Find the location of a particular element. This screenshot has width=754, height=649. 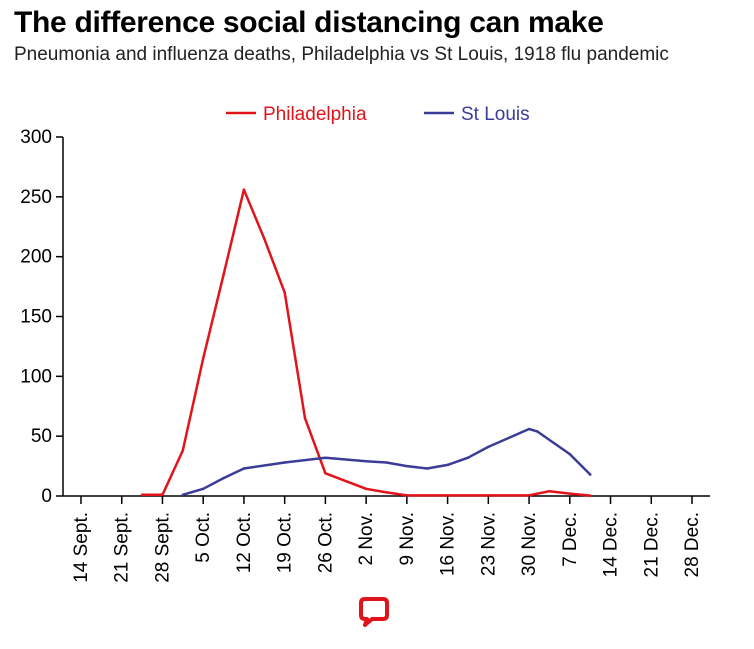

x-tick-label: 28 Dec. is located at coordinates (692, 544).